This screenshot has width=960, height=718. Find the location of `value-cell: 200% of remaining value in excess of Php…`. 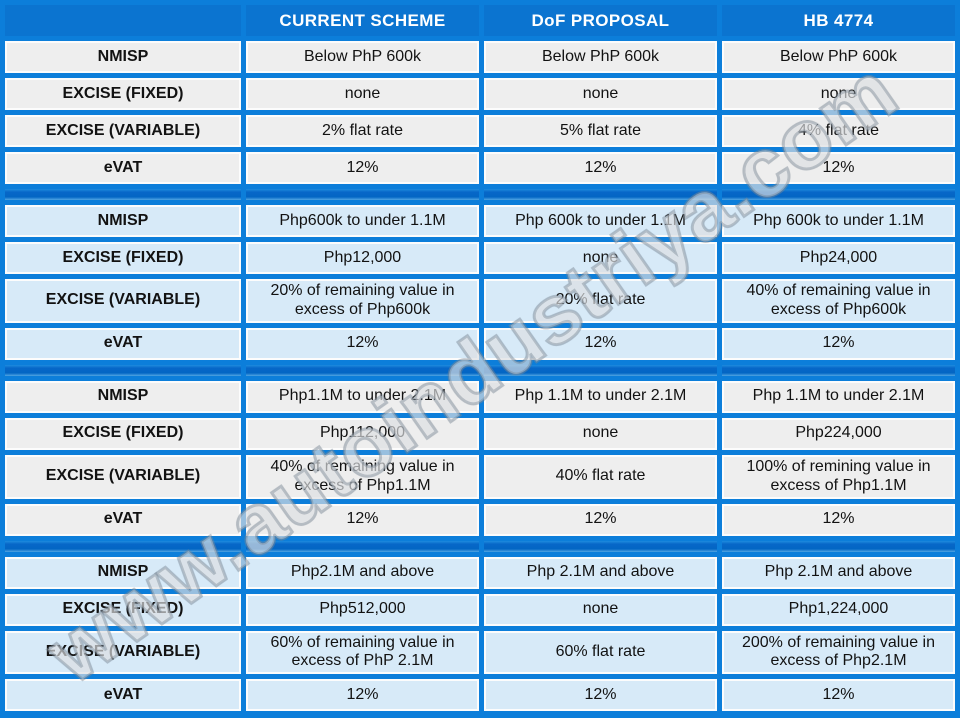

value-cell: 200% of remaining value in excess of Php… is located at coordinates (838, 652).